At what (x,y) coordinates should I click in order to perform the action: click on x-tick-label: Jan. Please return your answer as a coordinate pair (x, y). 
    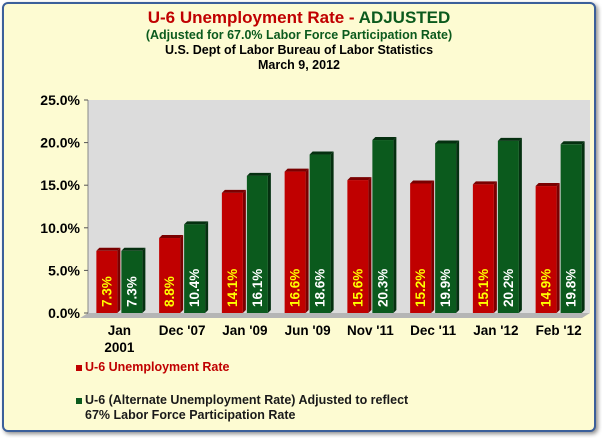
    Looking at the image, I should click on (119, 330).